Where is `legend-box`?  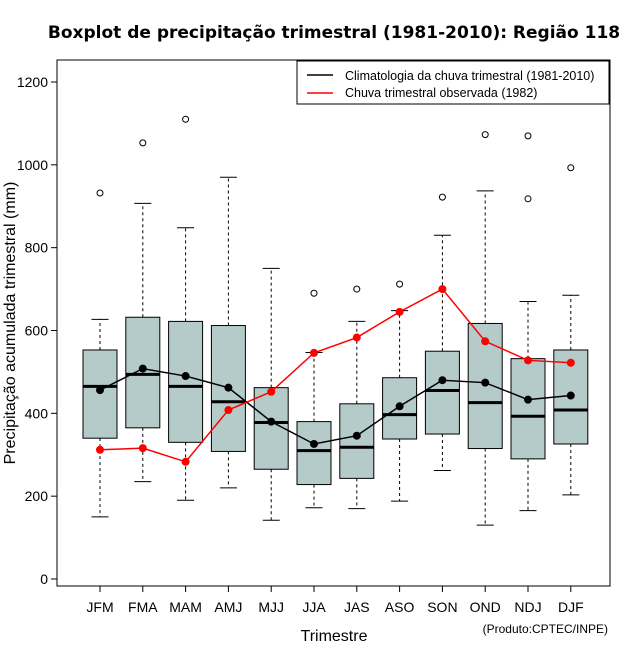 legend-box is located at coordinates (453, 82).